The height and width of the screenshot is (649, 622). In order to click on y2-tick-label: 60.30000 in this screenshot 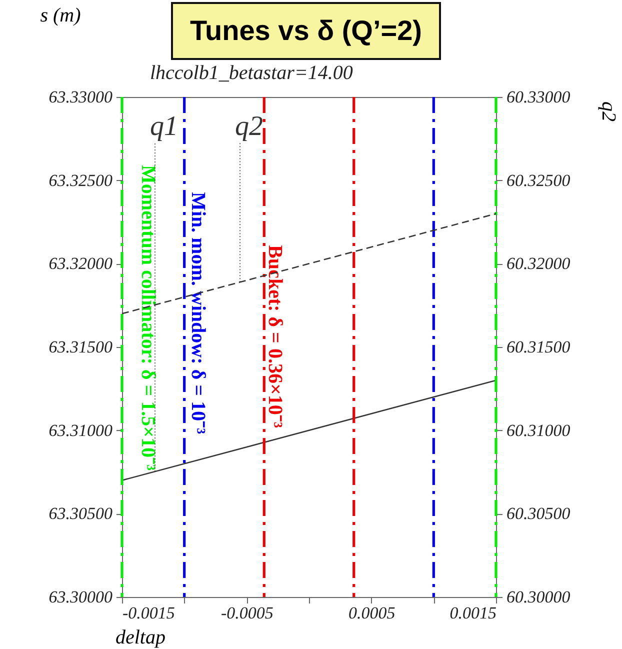, I will do `click(538, 597)`.